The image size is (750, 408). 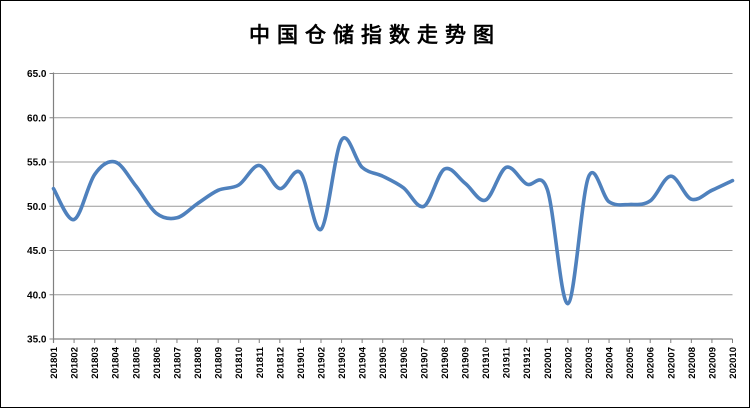 I want to click on x-tick-label: 202008, so click(x=692, y=363).